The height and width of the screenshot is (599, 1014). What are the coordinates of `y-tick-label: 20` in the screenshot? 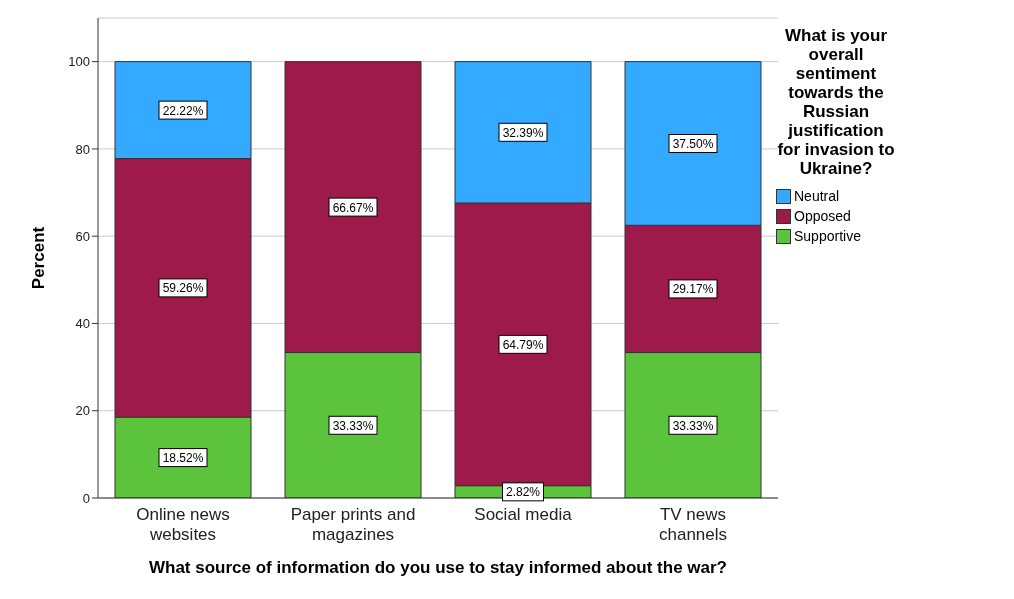 It's located at (82, 411).